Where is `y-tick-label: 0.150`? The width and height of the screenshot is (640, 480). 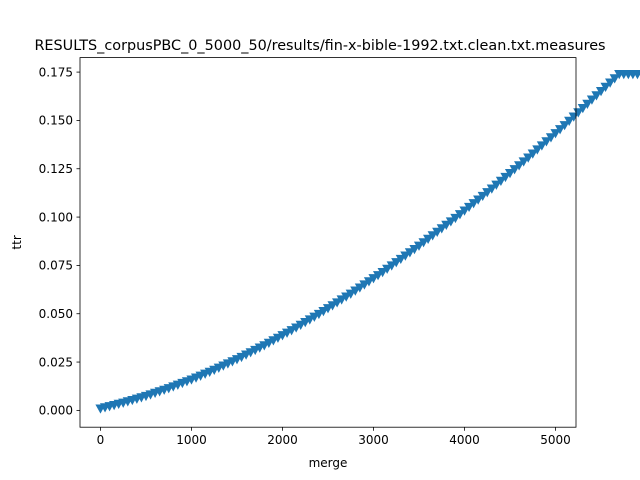 y-tick-label: 0.150 is located at coordinates (56, 121).